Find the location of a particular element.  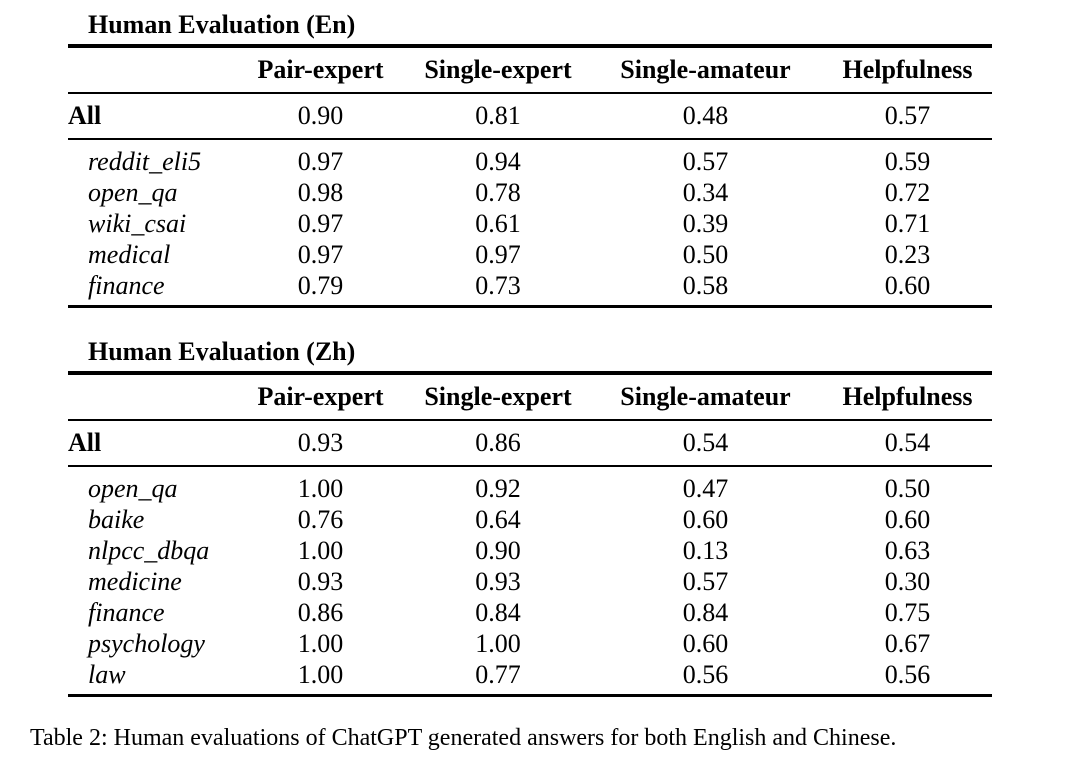

table-row: medicine 0.93 0.93 0.57 0.30 is located at coordinates (530, 581).